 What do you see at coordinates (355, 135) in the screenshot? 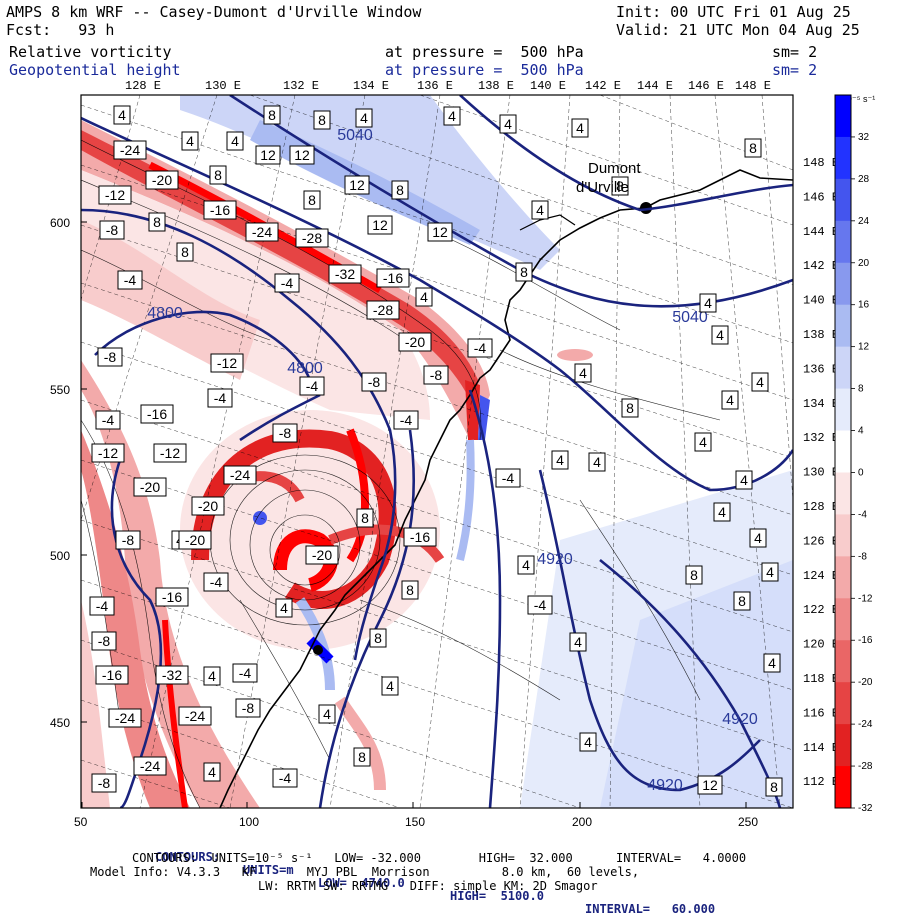
I see `height-contour-label: 5040` at bounding box center [355, 135].